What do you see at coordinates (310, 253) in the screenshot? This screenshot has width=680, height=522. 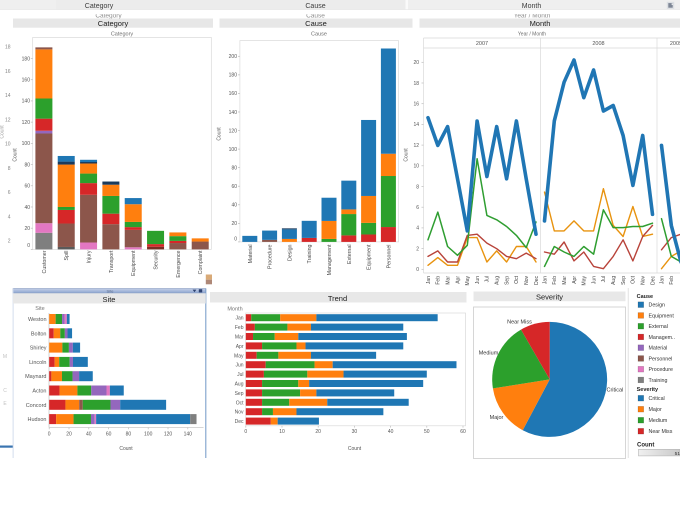 I see `svg-text: Training` at bounding box center [310, 253].